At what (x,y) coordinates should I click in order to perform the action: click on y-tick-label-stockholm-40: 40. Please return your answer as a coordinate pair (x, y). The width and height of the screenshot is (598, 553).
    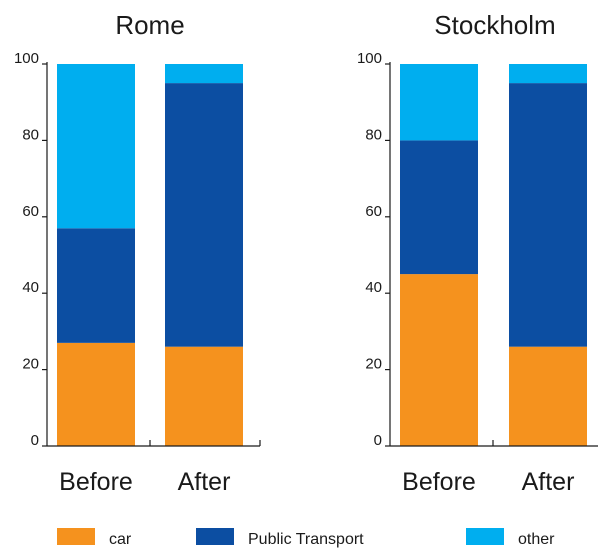
    Looking at the image, I should click on (373, 287).